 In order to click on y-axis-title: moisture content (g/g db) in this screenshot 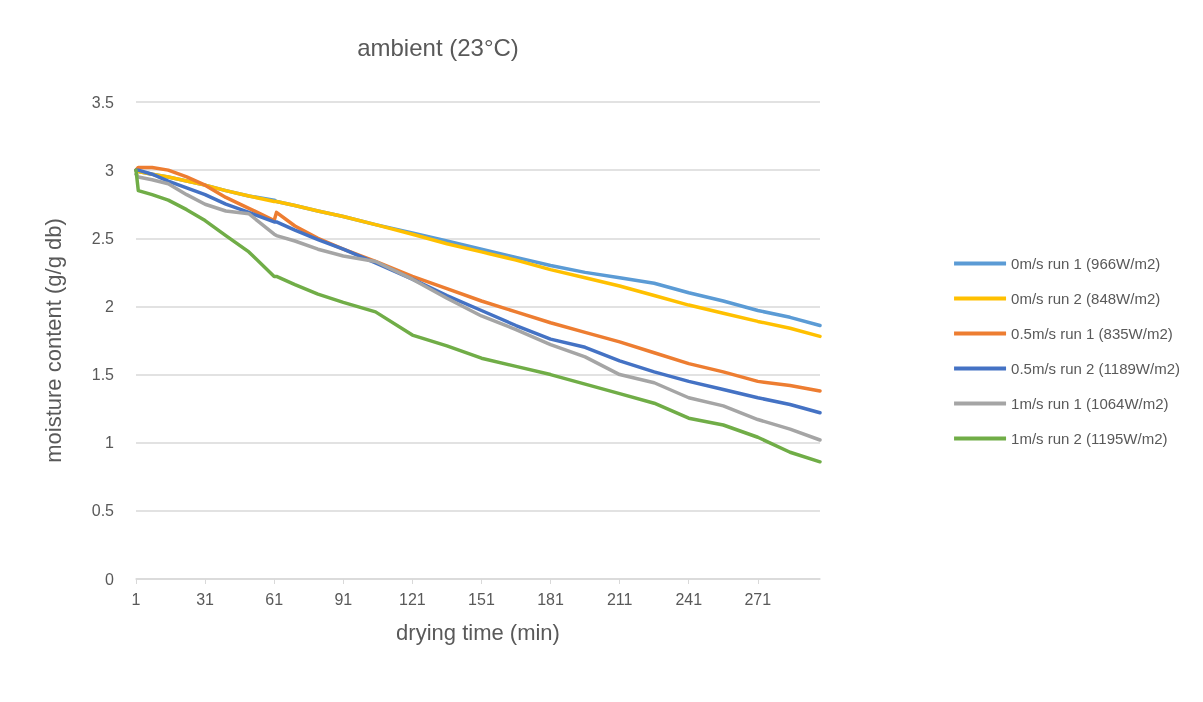, I will do `click(53, 340)`.